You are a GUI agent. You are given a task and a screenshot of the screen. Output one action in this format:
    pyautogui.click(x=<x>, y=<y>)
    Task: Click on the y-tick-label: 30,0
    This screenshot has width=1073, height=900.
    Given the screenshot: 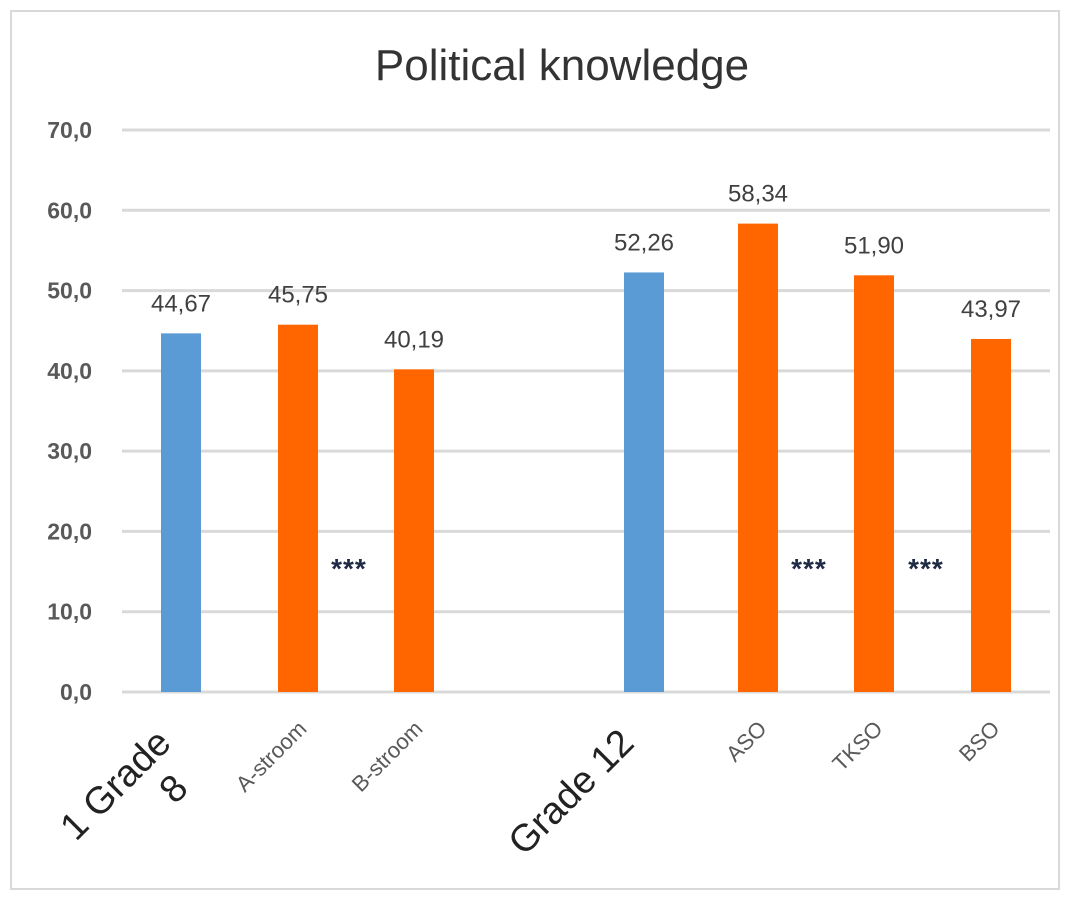 What is the action you would take?
    pyautogui.click(x=69, y=451)
    